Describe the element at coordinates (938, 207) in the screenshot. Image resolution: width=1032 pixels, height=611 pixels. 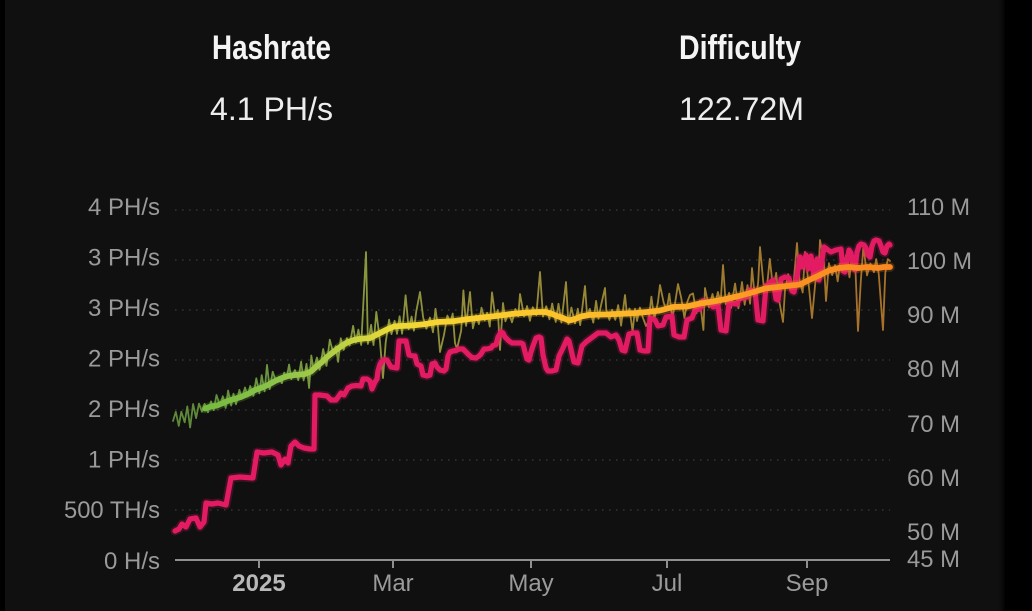
I see `svg-text: 110 M` at that location.